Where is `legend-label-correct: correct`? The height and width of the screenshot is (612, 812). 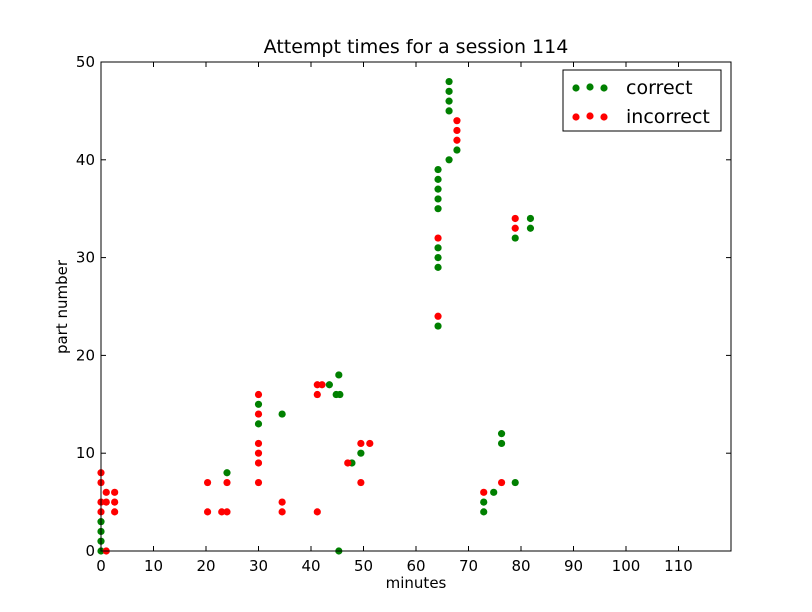
legend-label-correct: correct is located at coordinates (659, 88).